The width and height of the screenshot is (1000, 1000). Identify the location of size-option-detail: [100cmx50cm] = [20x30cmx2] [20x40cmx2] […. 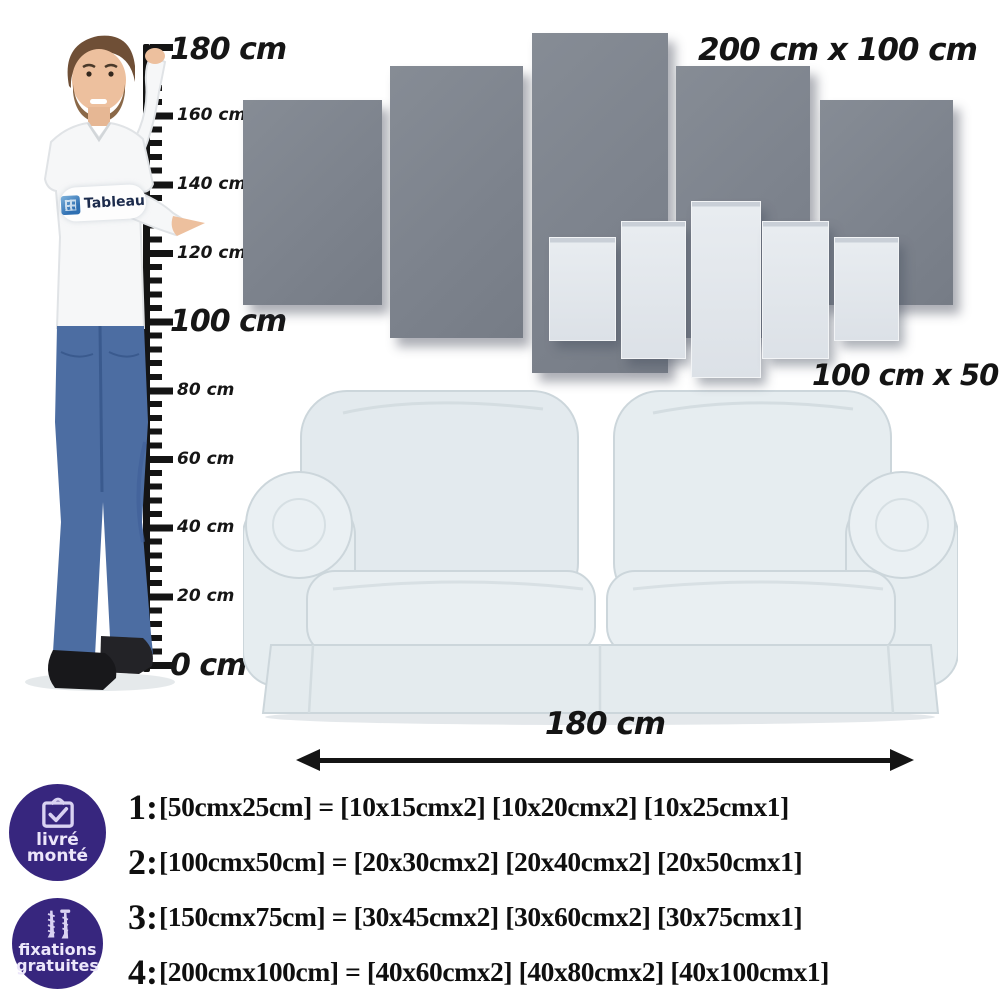
(481, 861).